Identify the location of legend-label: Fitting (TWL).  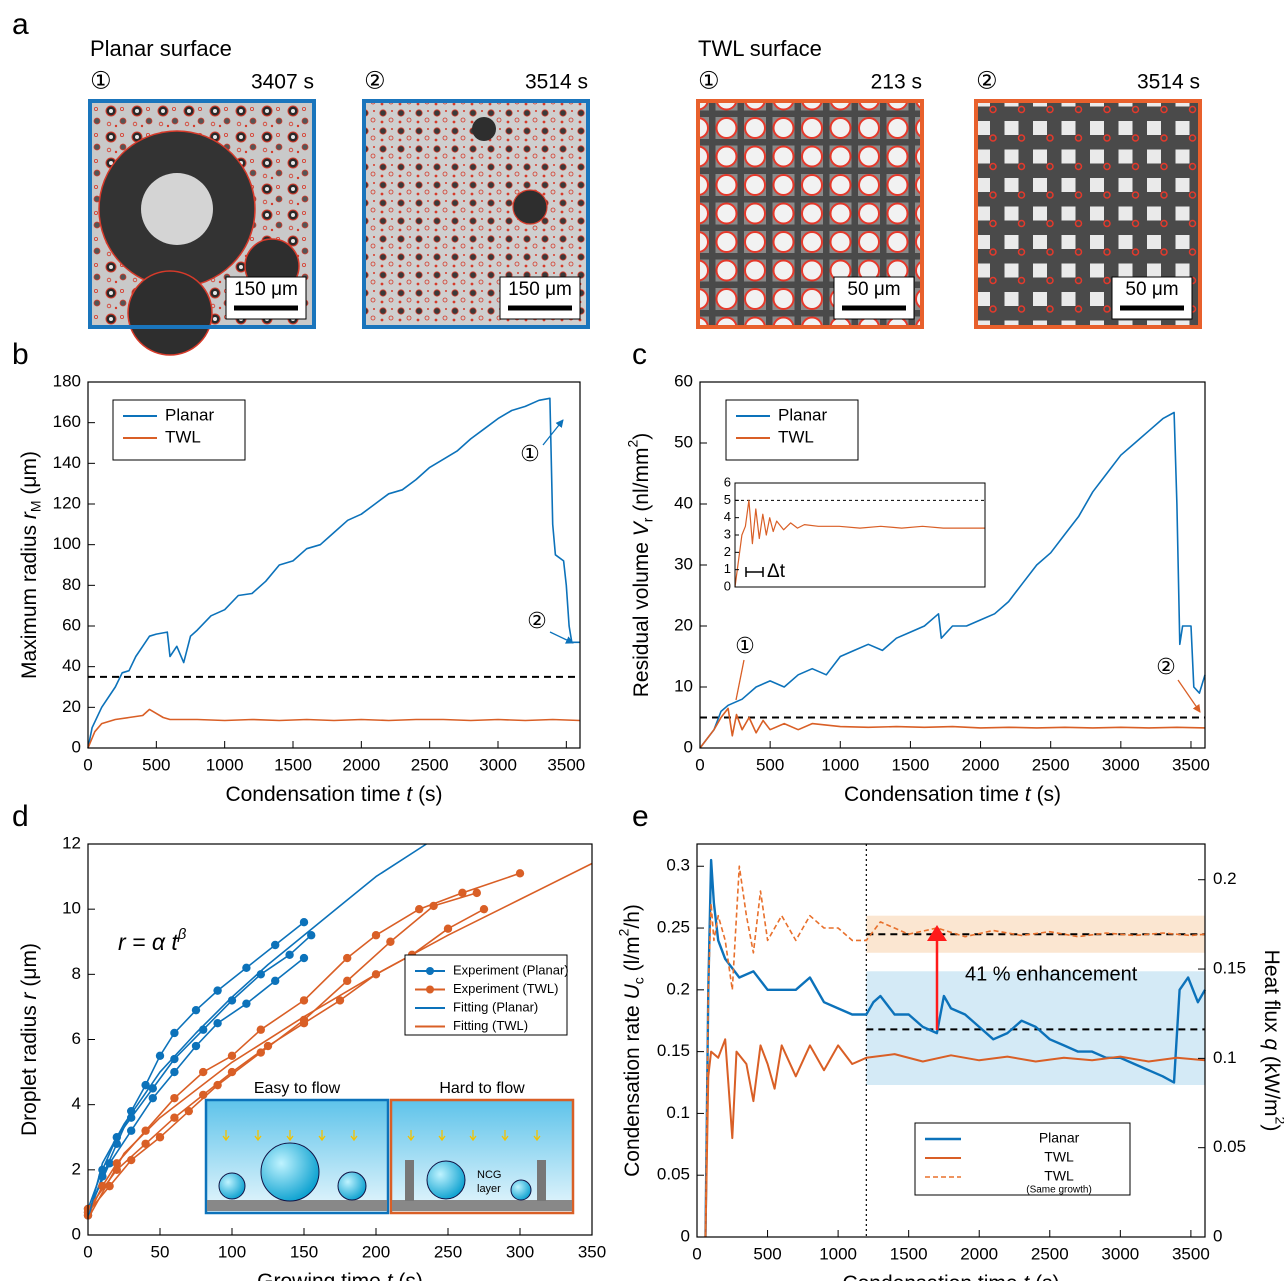
(490, 1025).